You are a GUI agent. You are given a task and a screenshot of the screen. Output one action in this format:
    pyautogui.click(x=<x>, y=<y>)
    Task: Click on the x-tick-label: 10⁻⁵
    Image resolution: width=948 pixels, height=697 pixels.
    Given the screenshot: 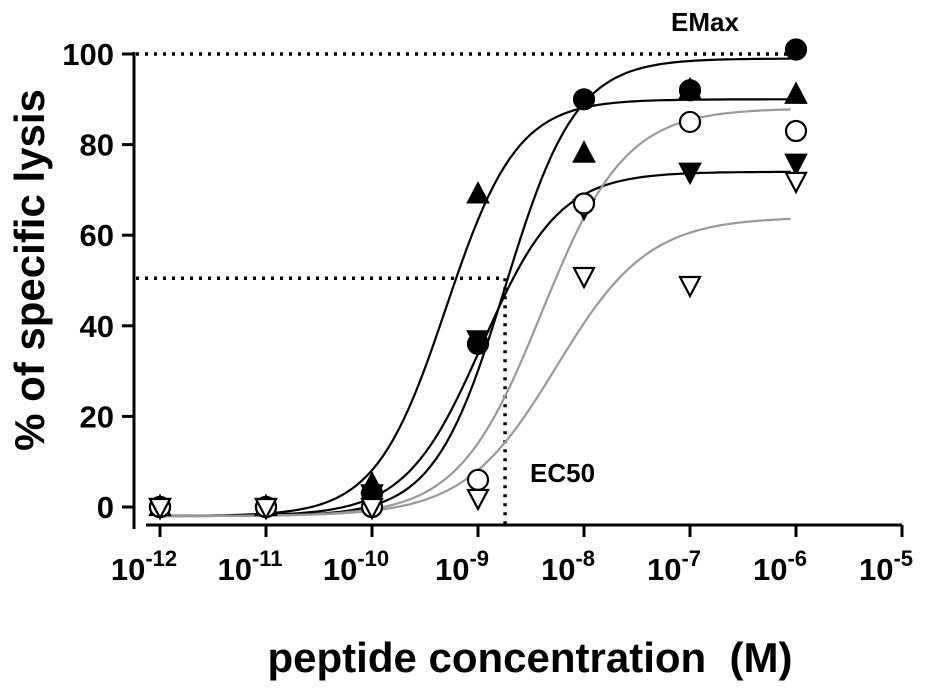 What is the action you would take?
    pyautogui.click(x=886, y=566)
    